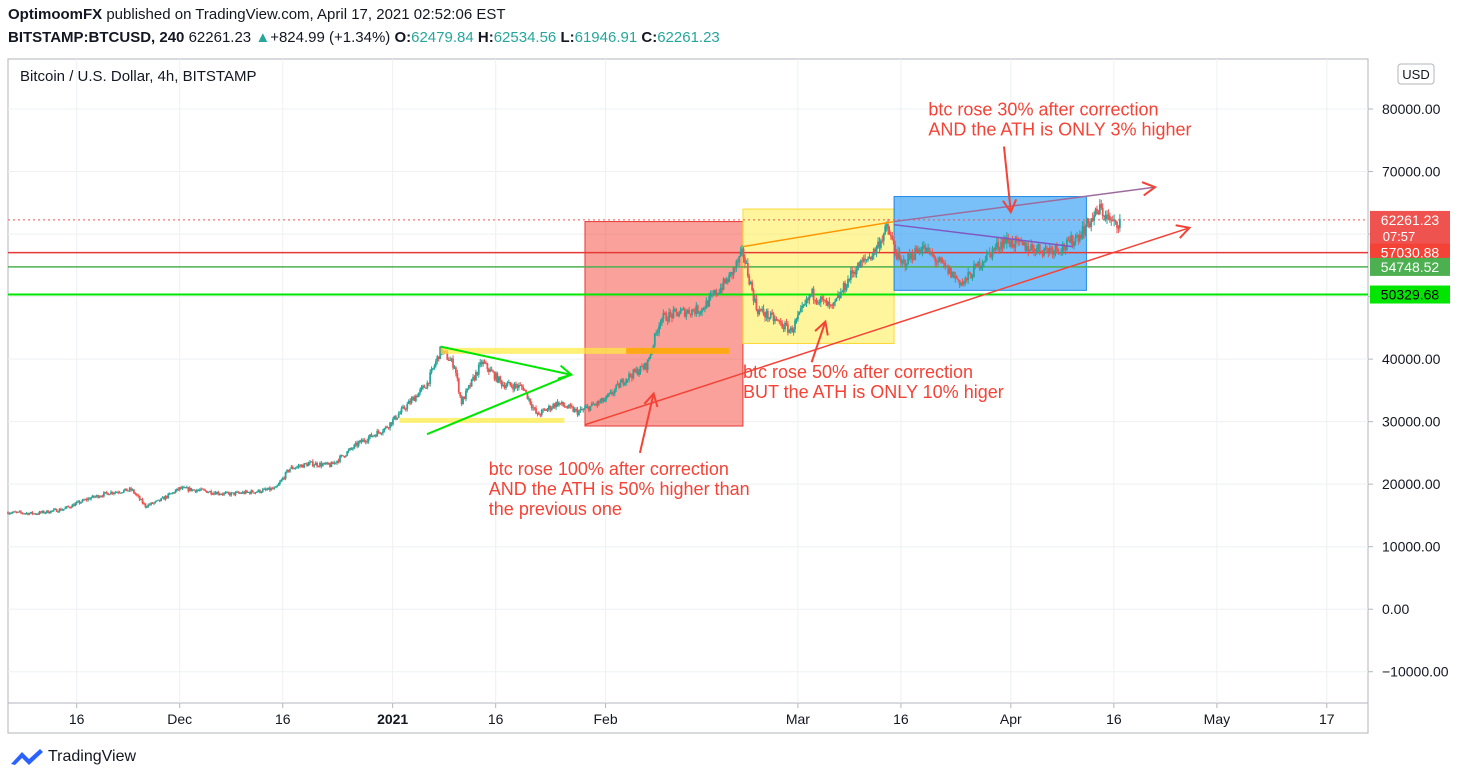 Image resolution: width=1473 pixels, height=782 pixels. I want to click on open-value: 62479.84, so click(442, 37).